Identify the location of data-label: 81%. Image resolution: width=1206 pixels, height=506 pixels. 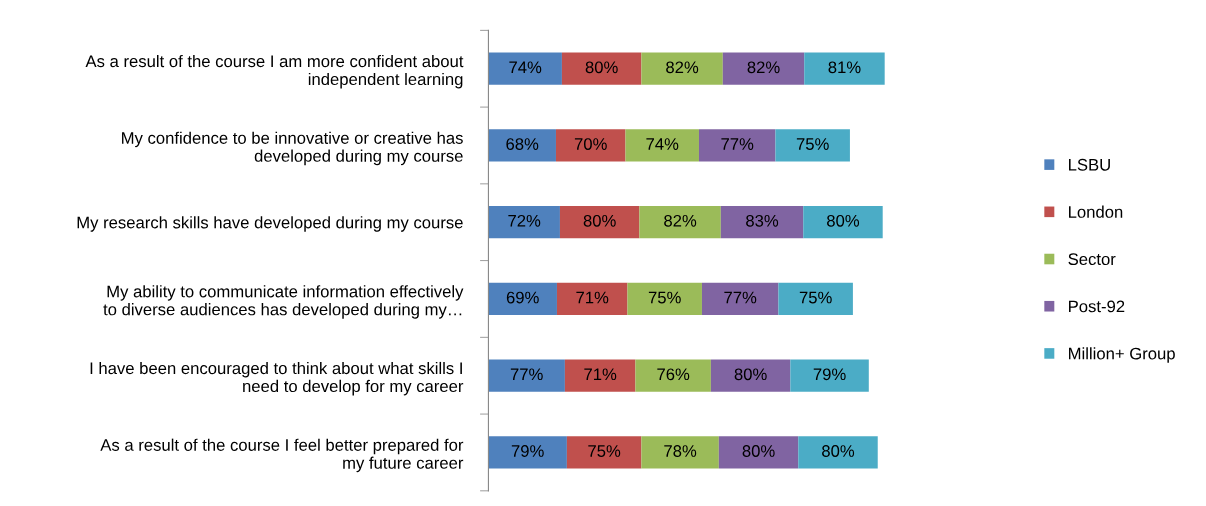
(844, 67).